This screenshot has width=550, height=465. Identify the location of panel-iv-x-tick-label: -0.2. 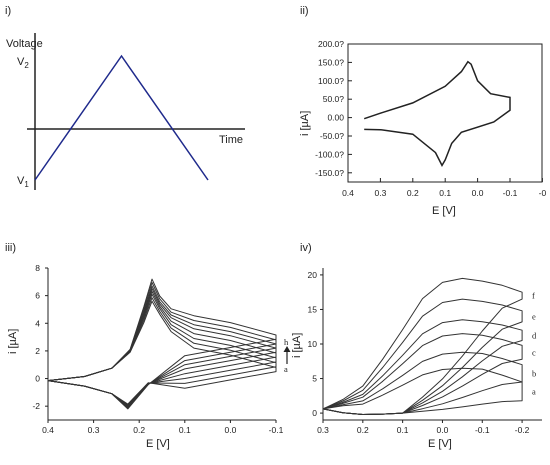
(522, 430).